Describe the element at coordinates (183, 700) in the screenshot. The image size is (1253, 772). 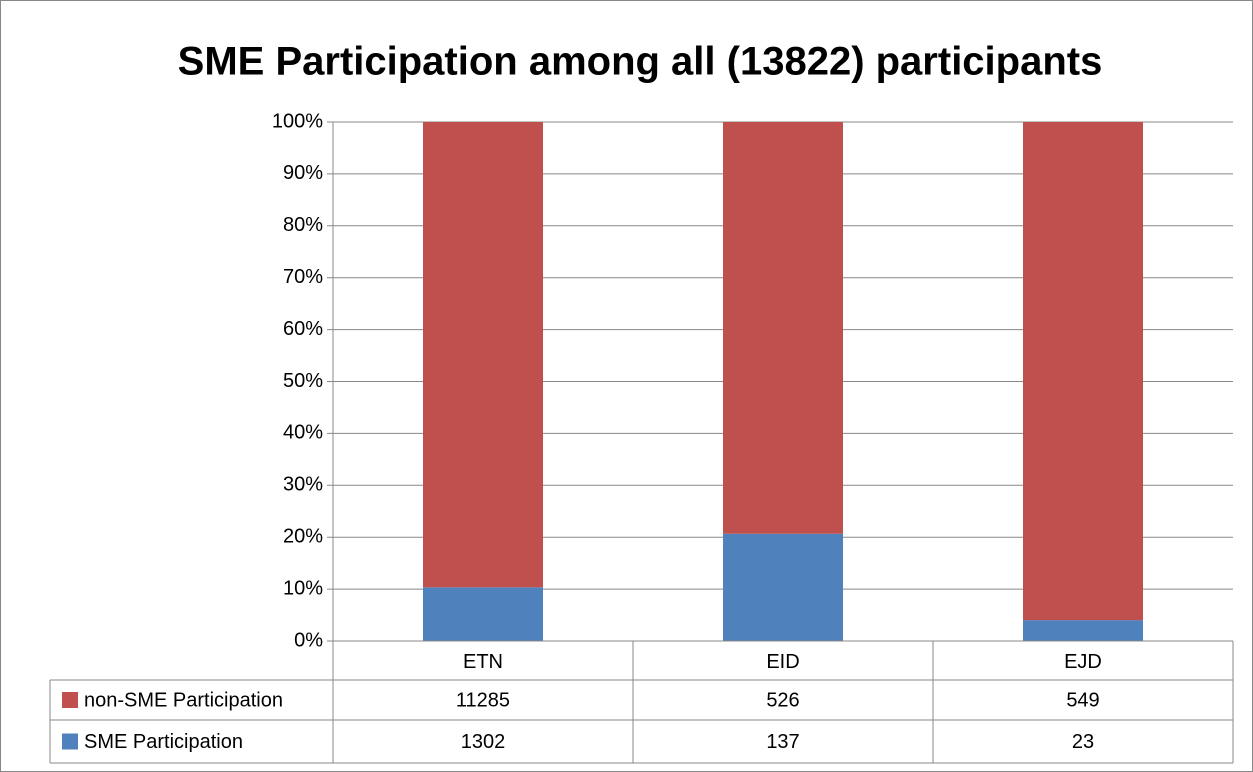
I see `legend-label: non-SME Participation` at that location.